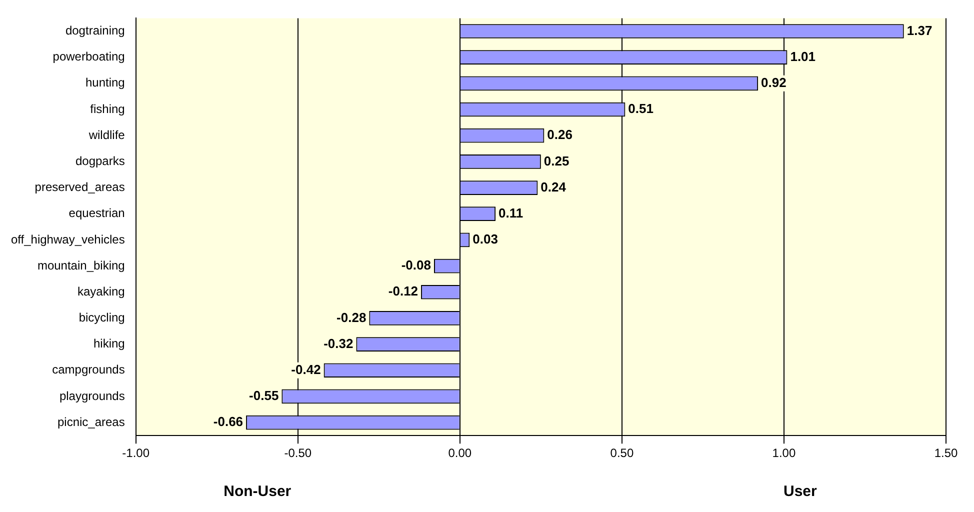  I want to click on y-tick-label: wildlife, so click(107, 135).